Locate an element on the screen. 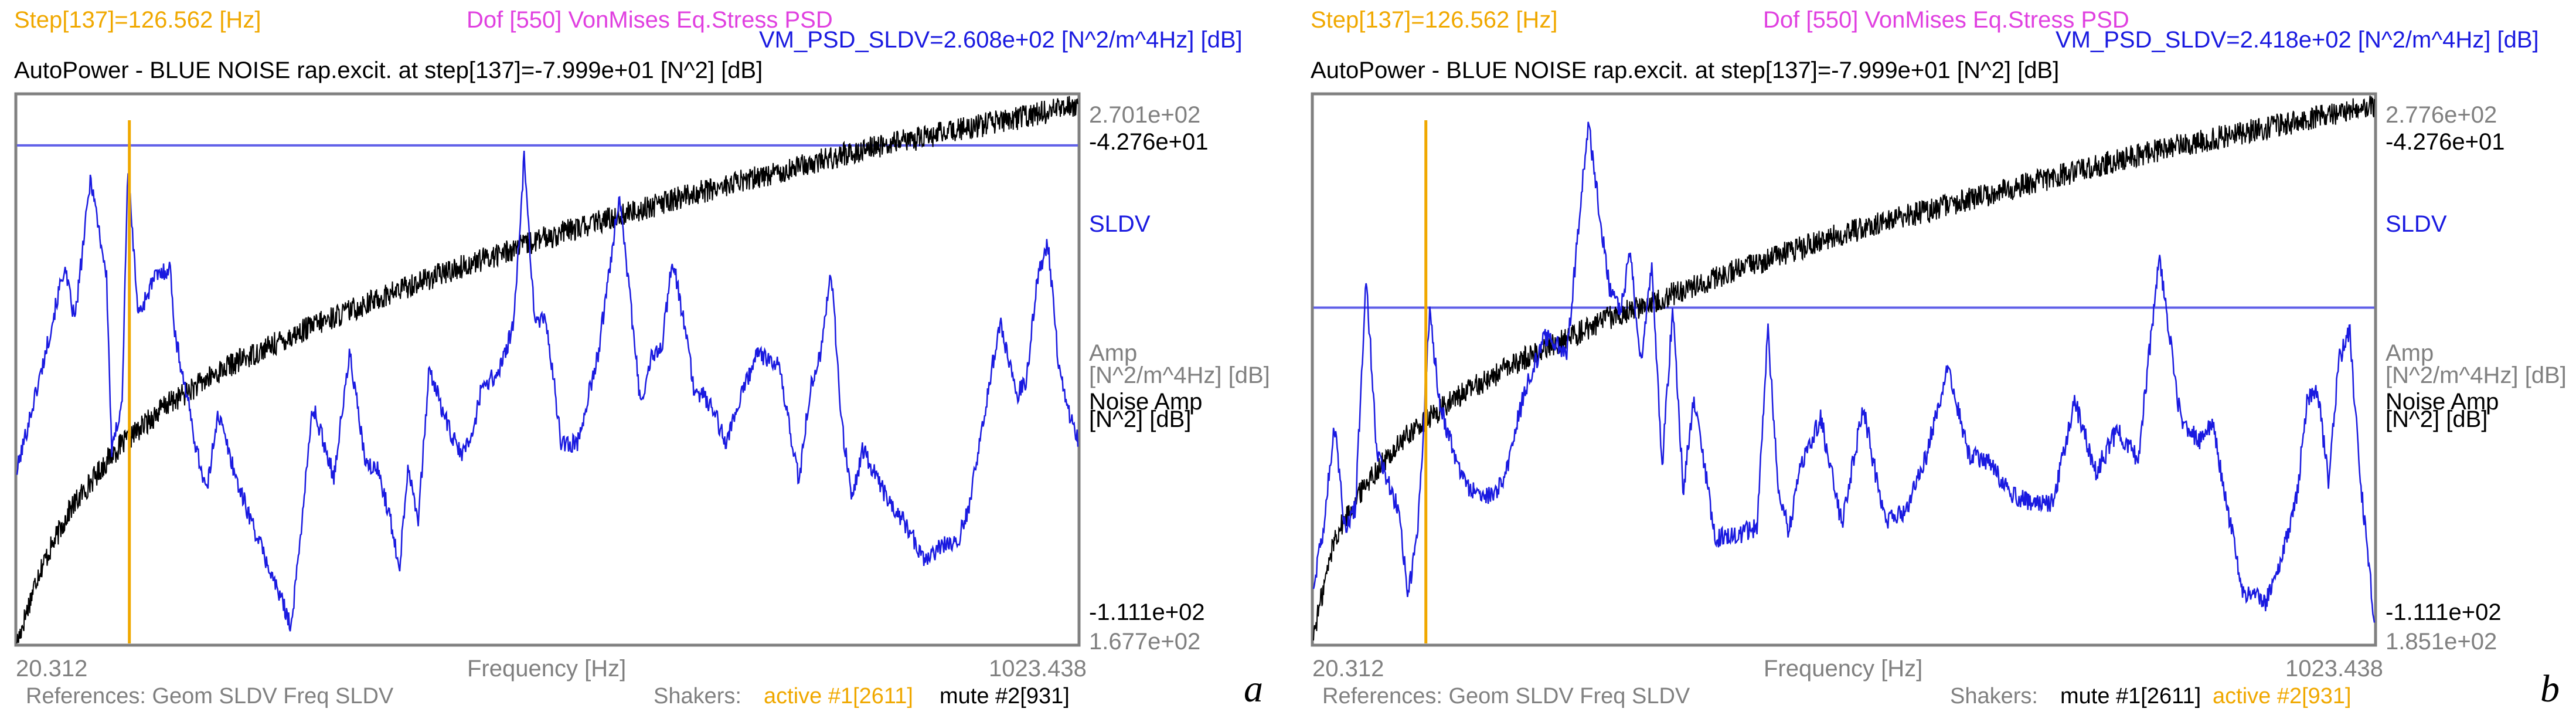  vm-psd-readout: VM_PSD_SLDV=2.418e+02 [N^2/m^4Hz] [dB] is located at coordinates (2297, 40).